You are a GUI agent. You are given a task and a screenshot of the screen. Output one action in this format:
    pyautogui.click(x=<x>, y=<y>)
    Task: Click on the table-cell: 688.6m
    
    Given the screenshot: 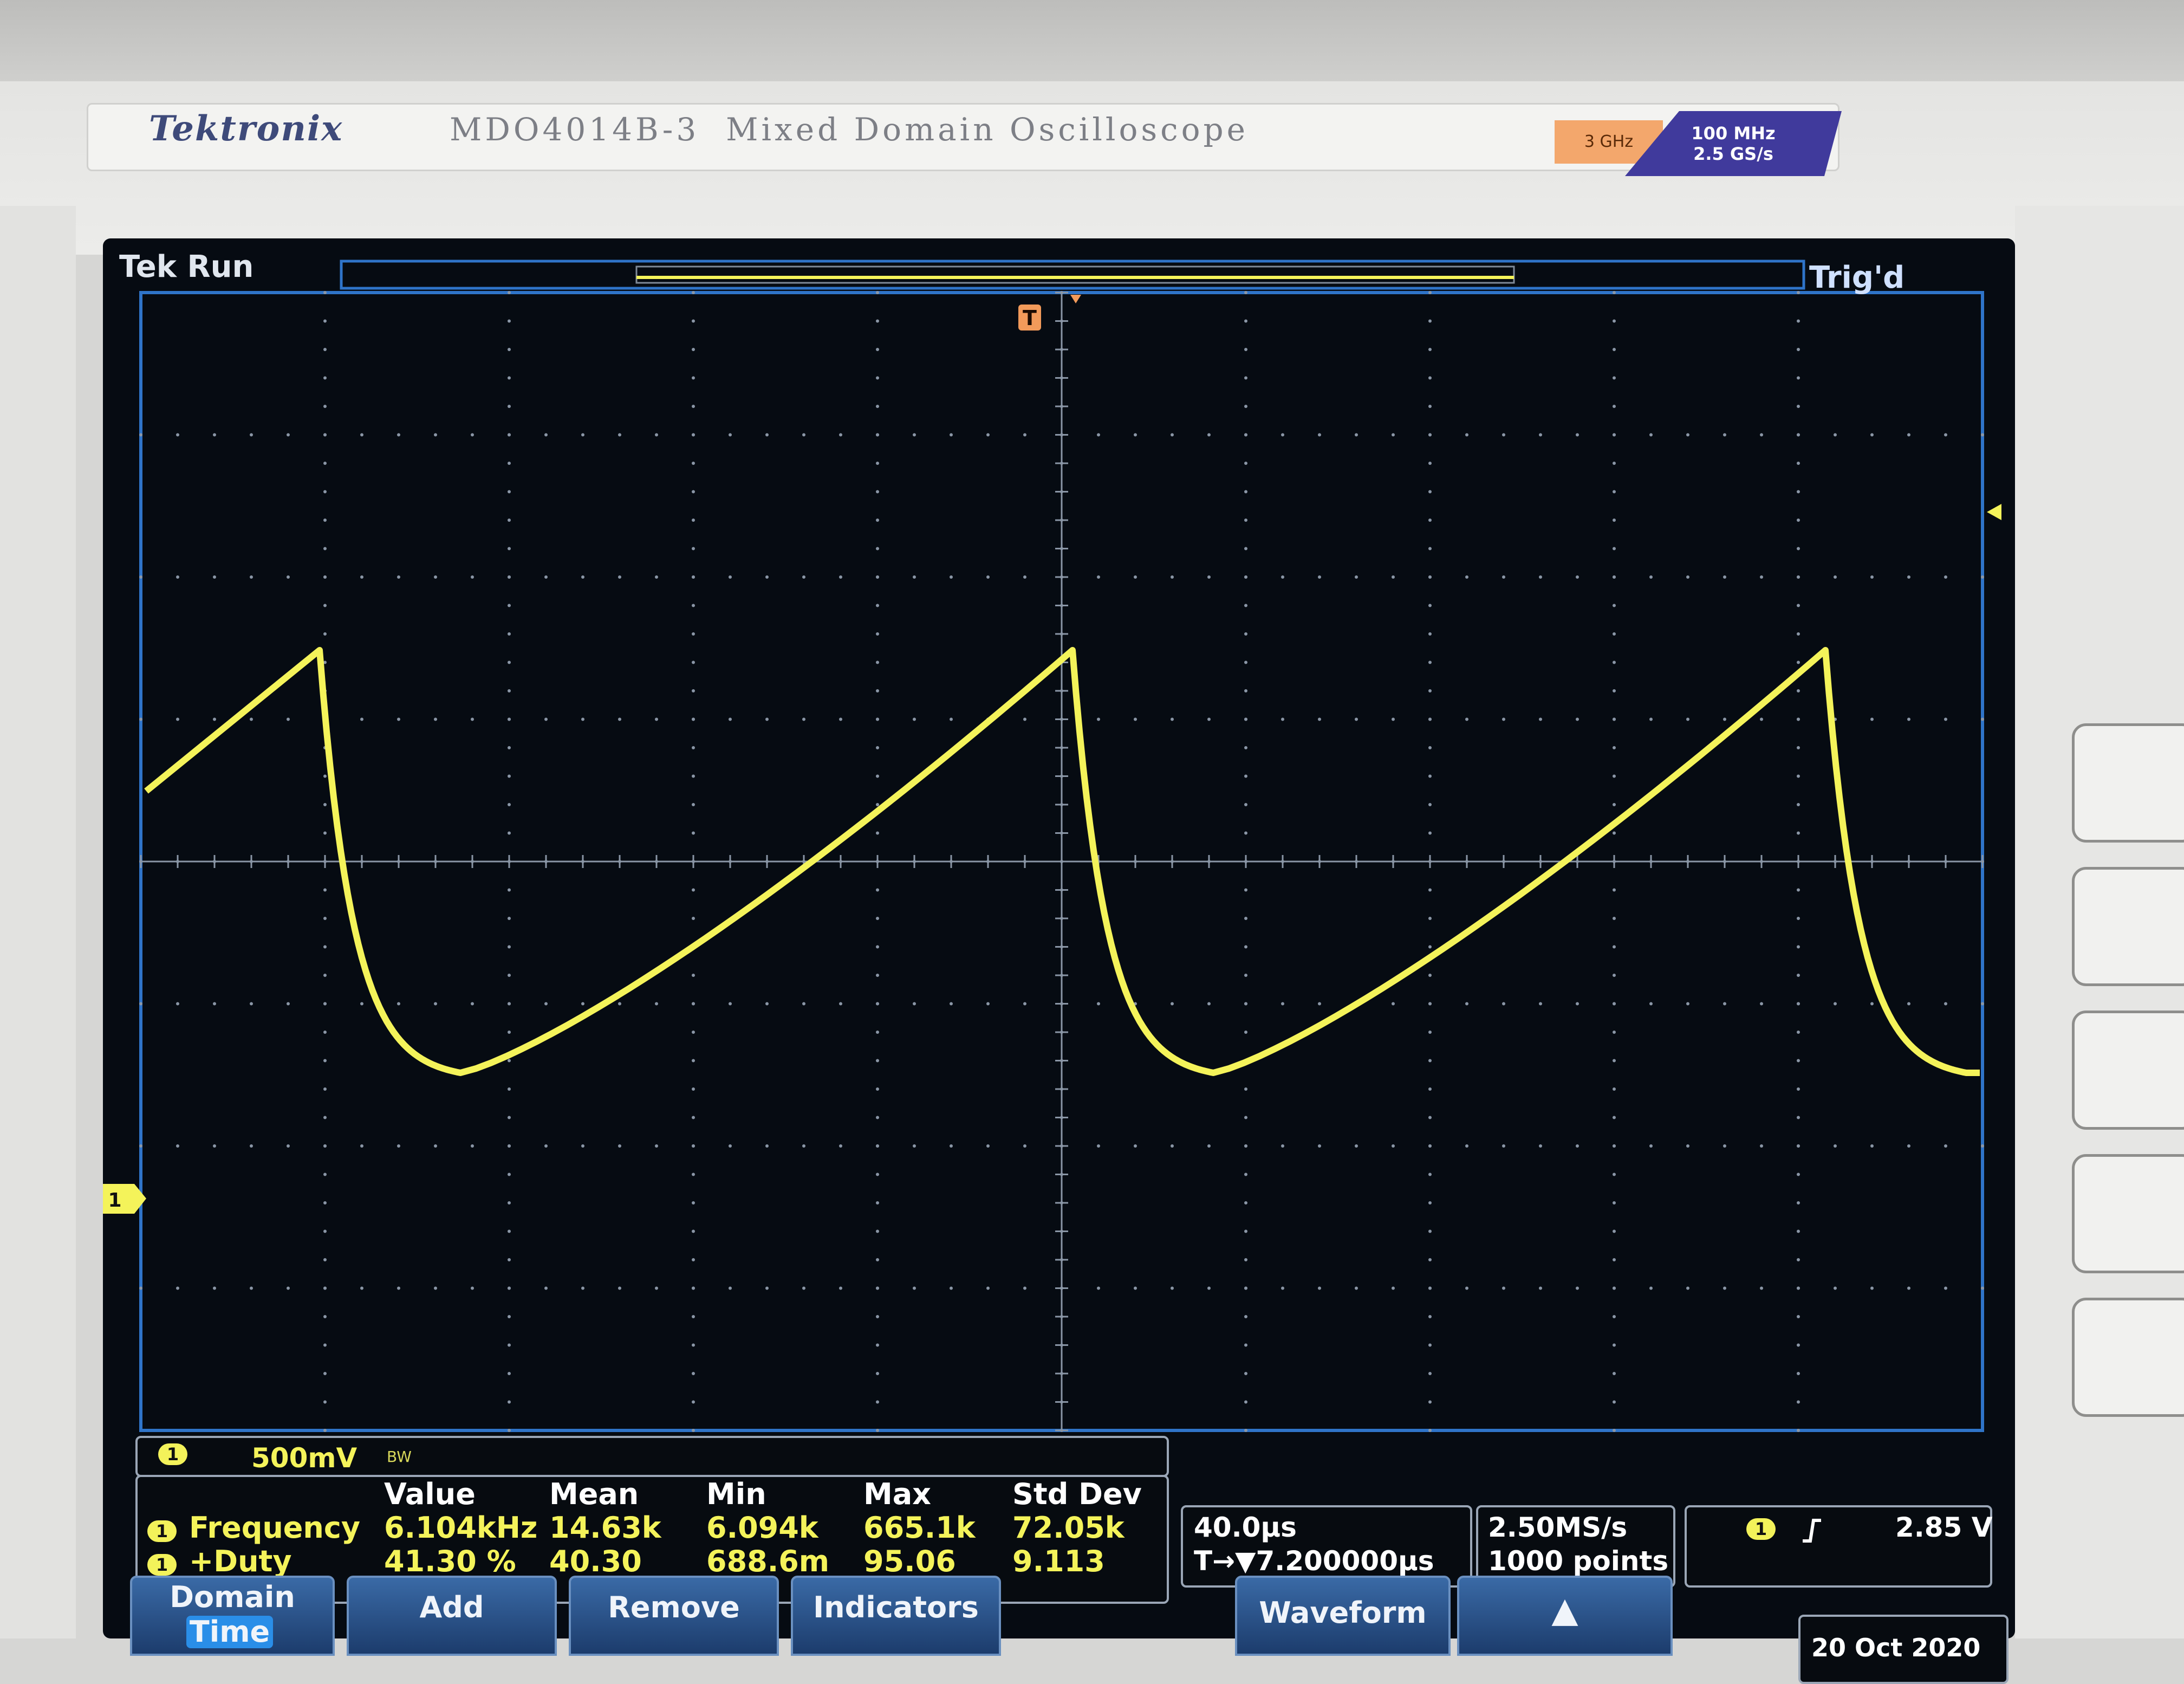 What is the action you would take?
    pyautogui.click(x=768, y=1561)
    